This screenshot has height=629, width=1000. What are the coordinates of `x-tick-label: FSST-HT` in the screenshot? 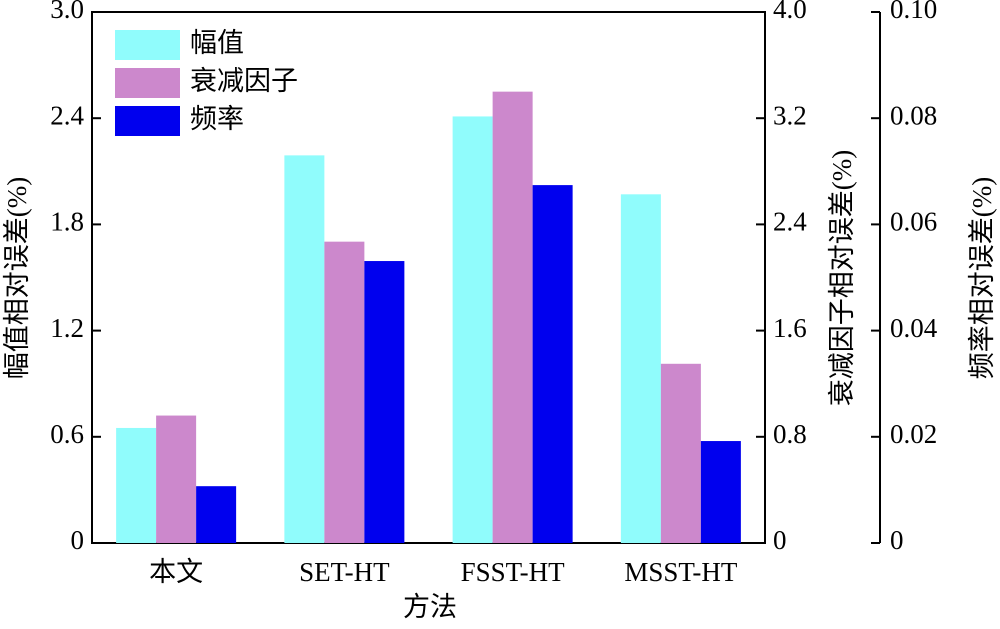 It's located at (513, 572).